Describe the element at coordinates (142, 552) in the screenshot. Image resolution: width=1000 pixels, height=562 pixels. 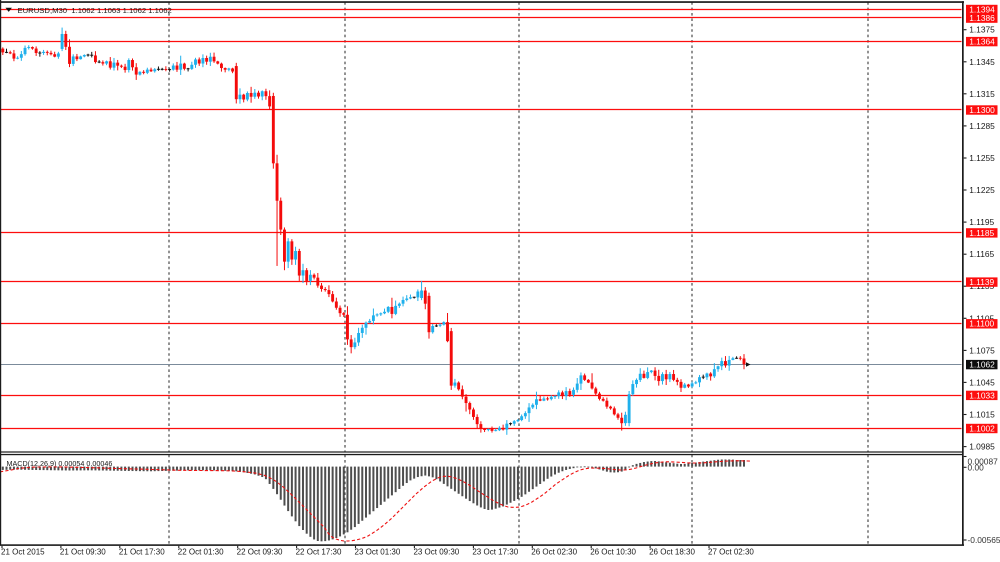
I see `svg-text: 21 Oct 17:30` at that location.